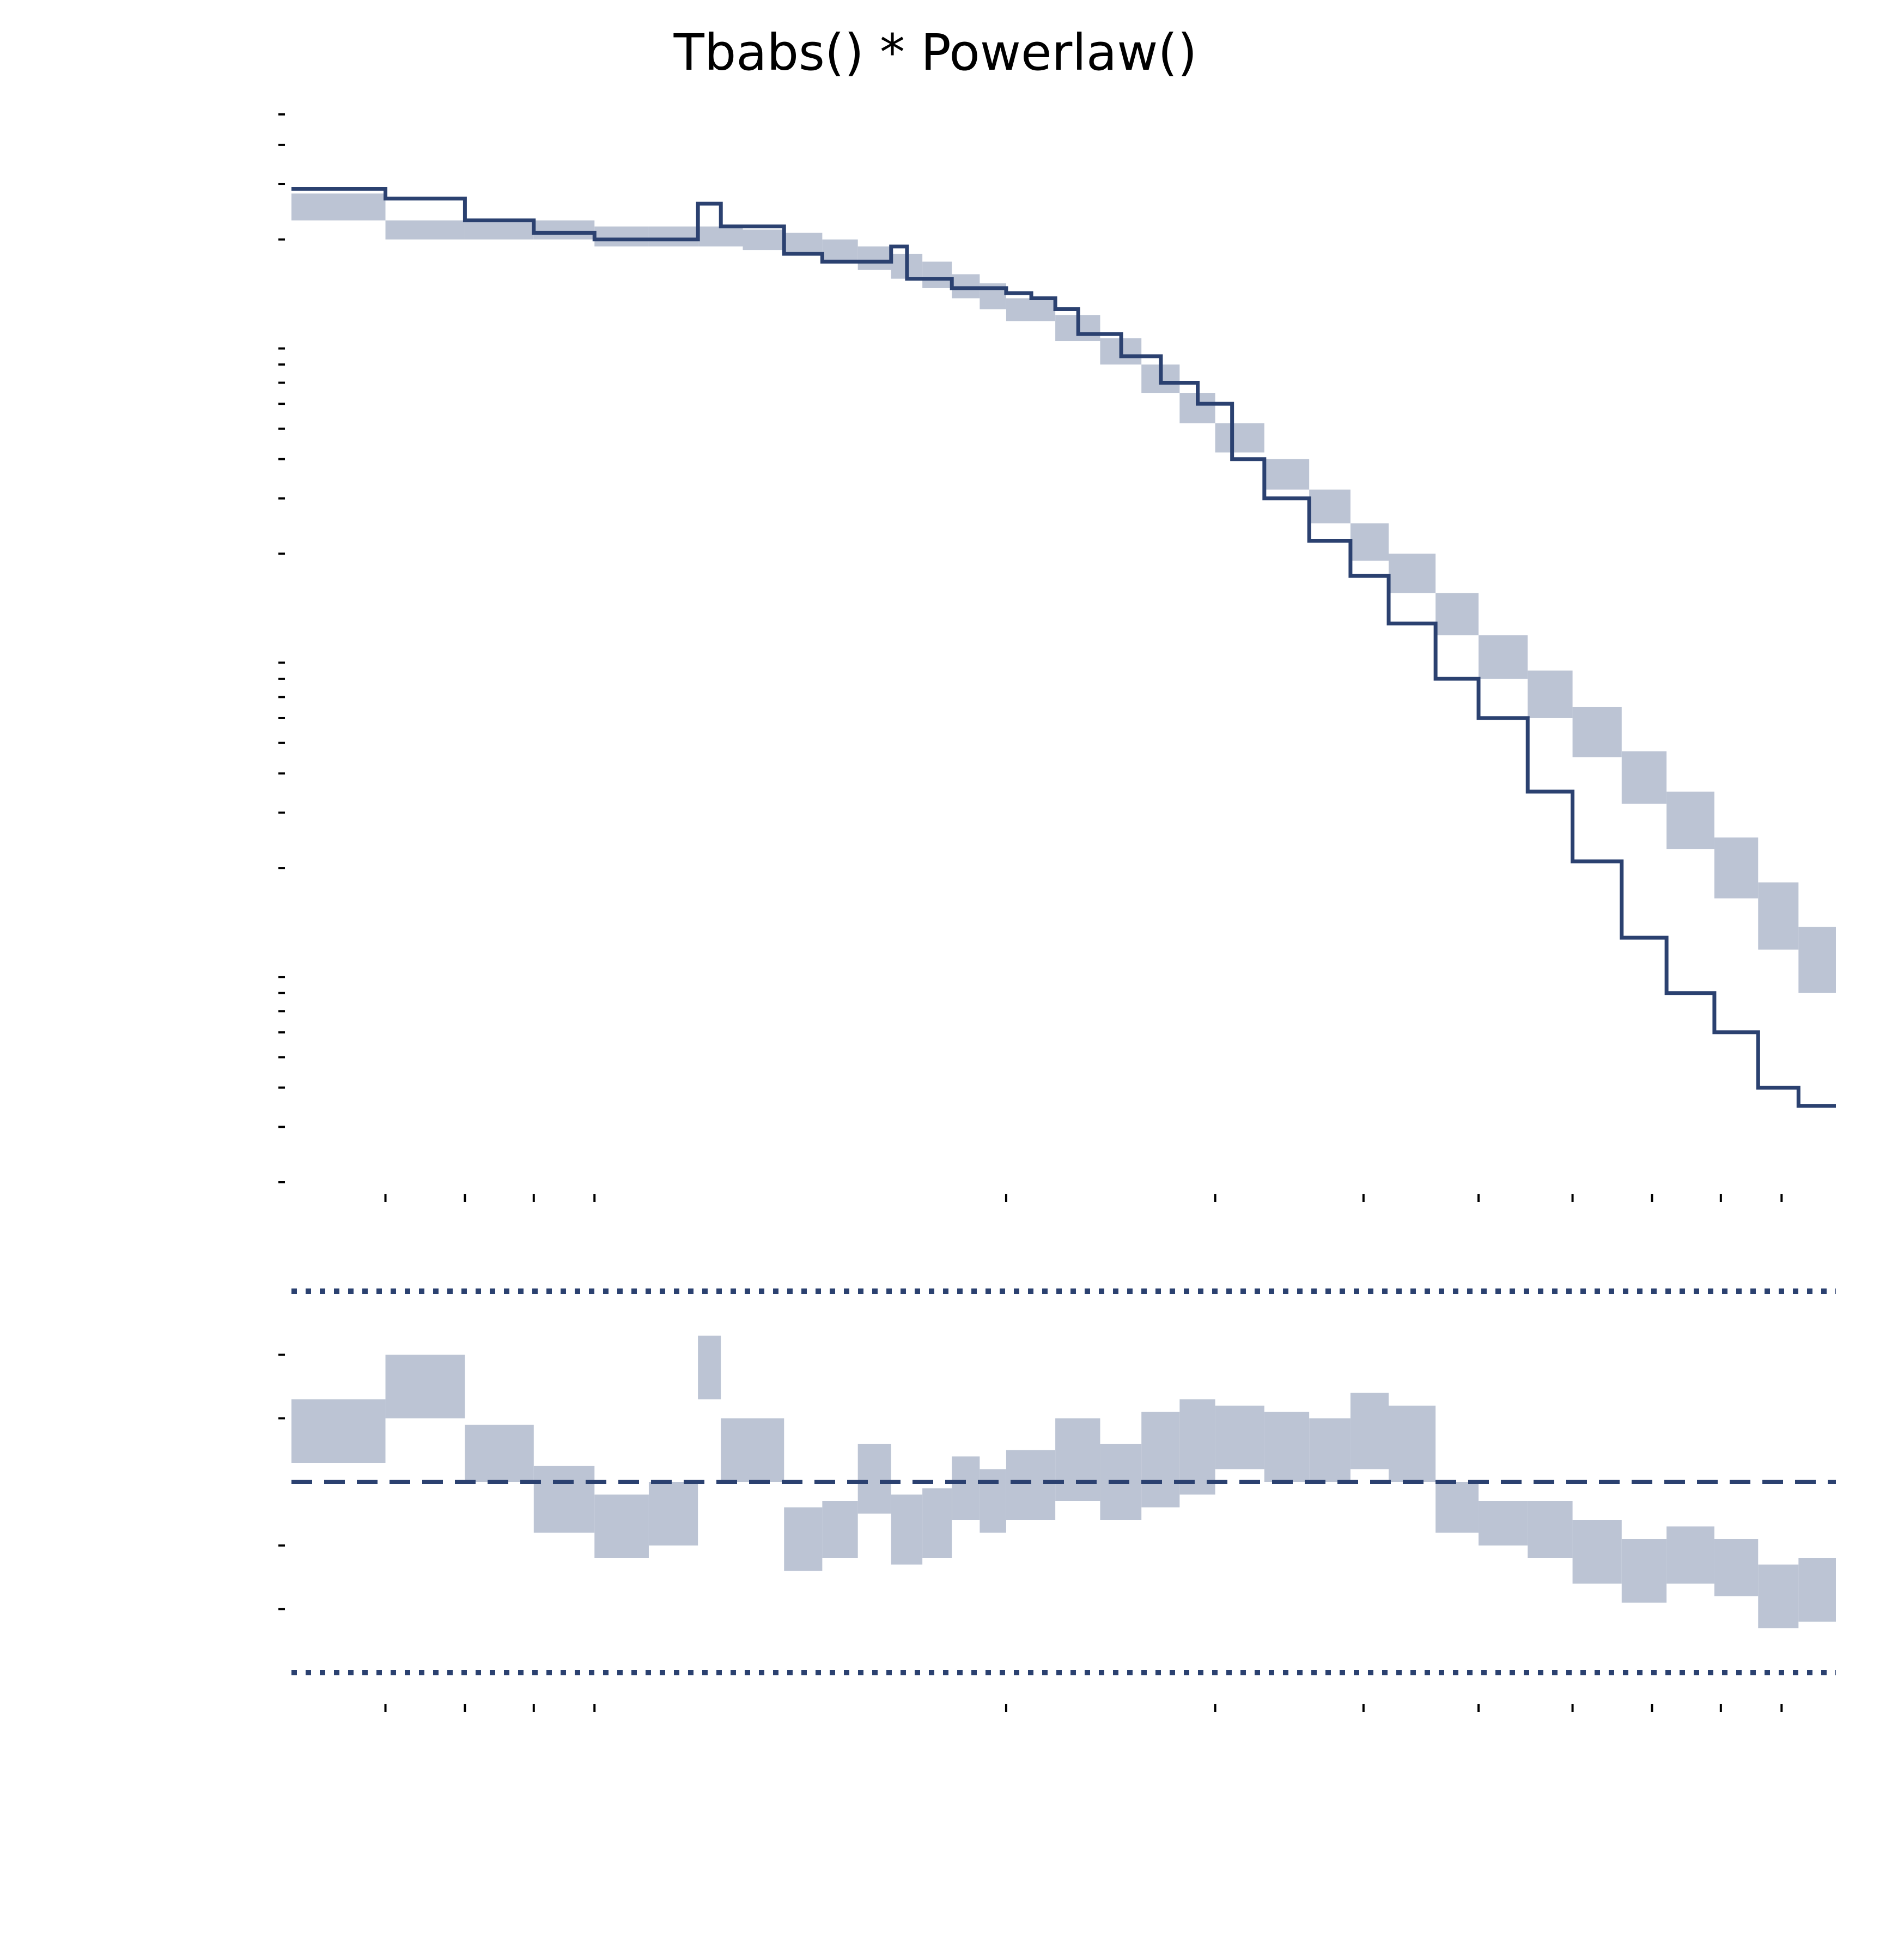 This screenshot has width=1904, height=1933. I want to click on chart-title: Tbabs() * Powerlaw(), so click(935, 52).